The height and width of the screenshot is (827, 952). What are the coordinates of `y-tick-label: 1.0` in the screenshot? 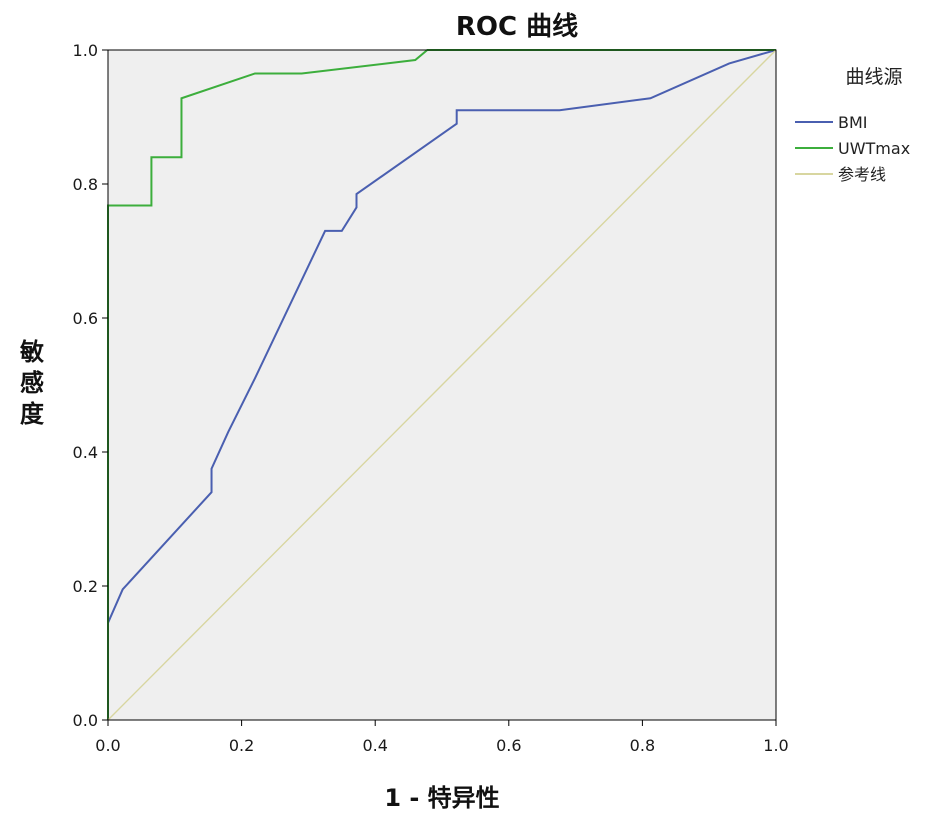 It's located at (85, 50).